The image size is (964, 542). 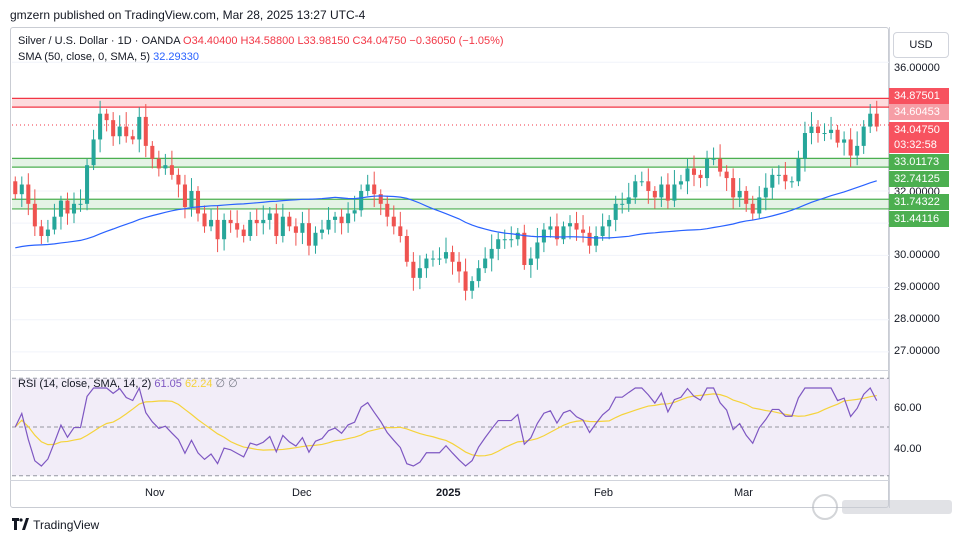 What do you see at coordinates (919, 145) in the screenshot?
I see `bar-countdown-tag: 03:32:58` at bounding box center [919, 145].